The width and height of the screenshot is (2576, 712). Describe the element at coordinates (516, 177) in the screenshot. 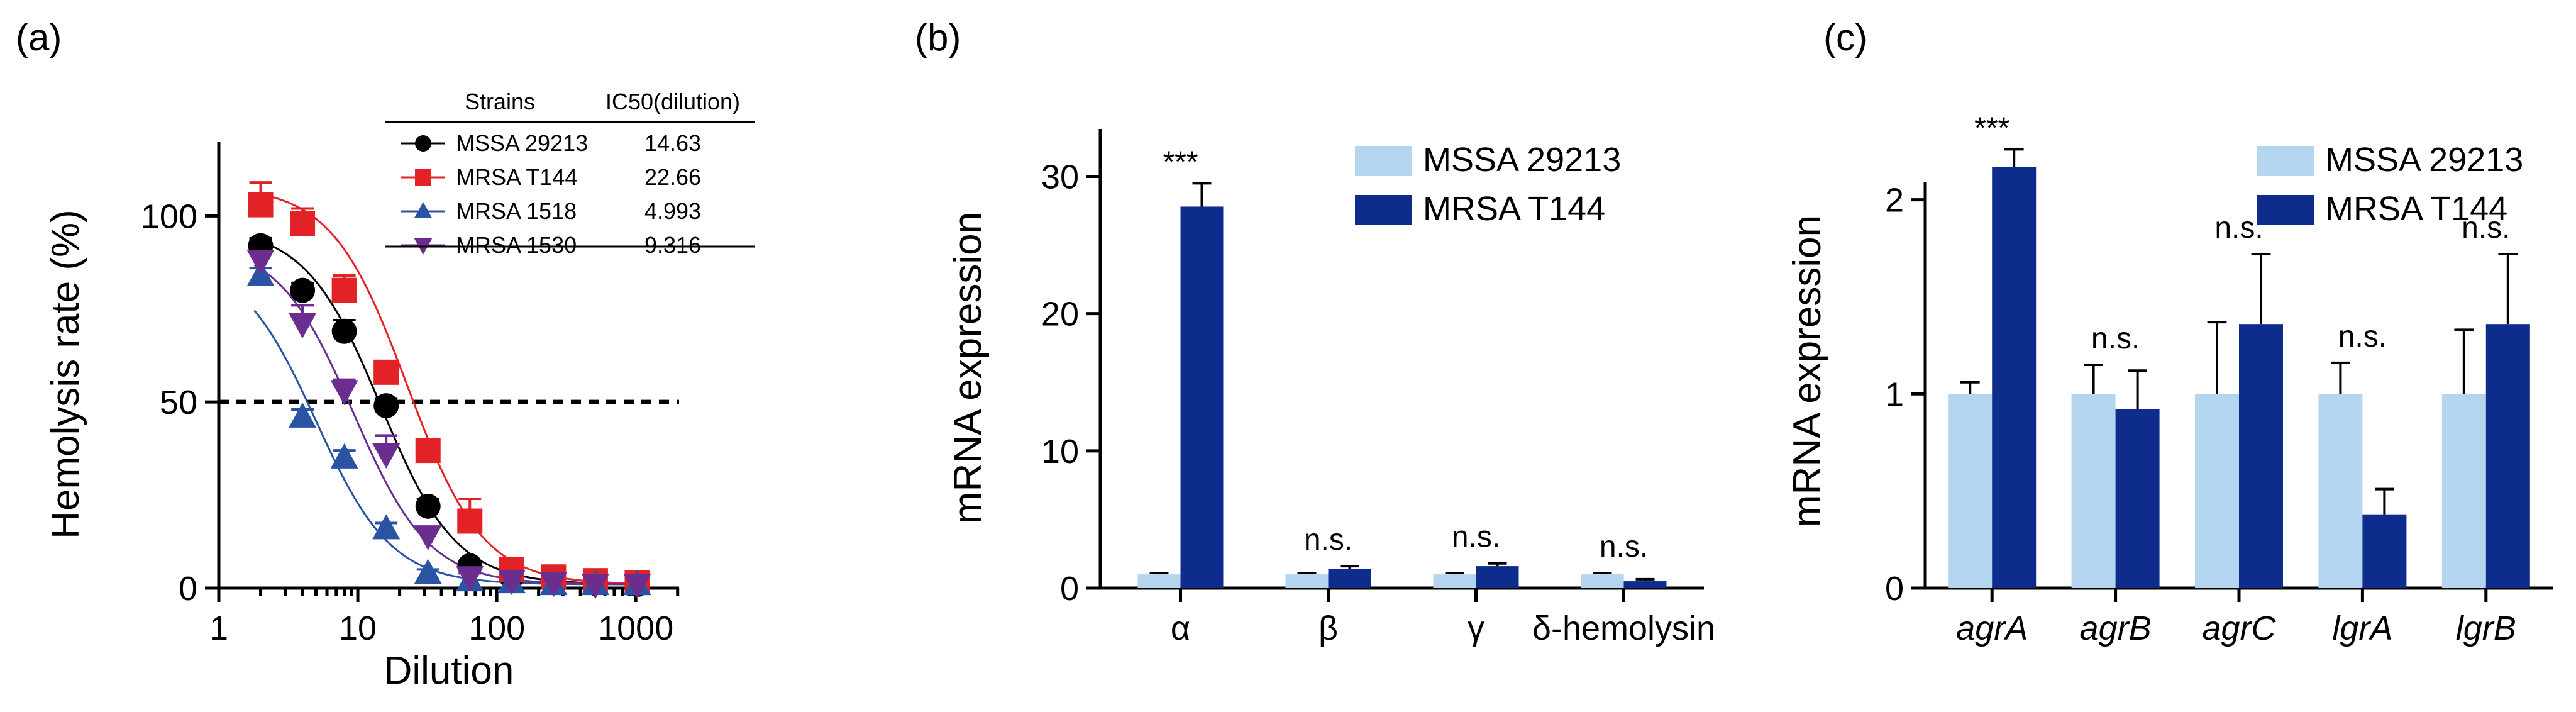

I see `legend-strain: MRSA T144` at that location.